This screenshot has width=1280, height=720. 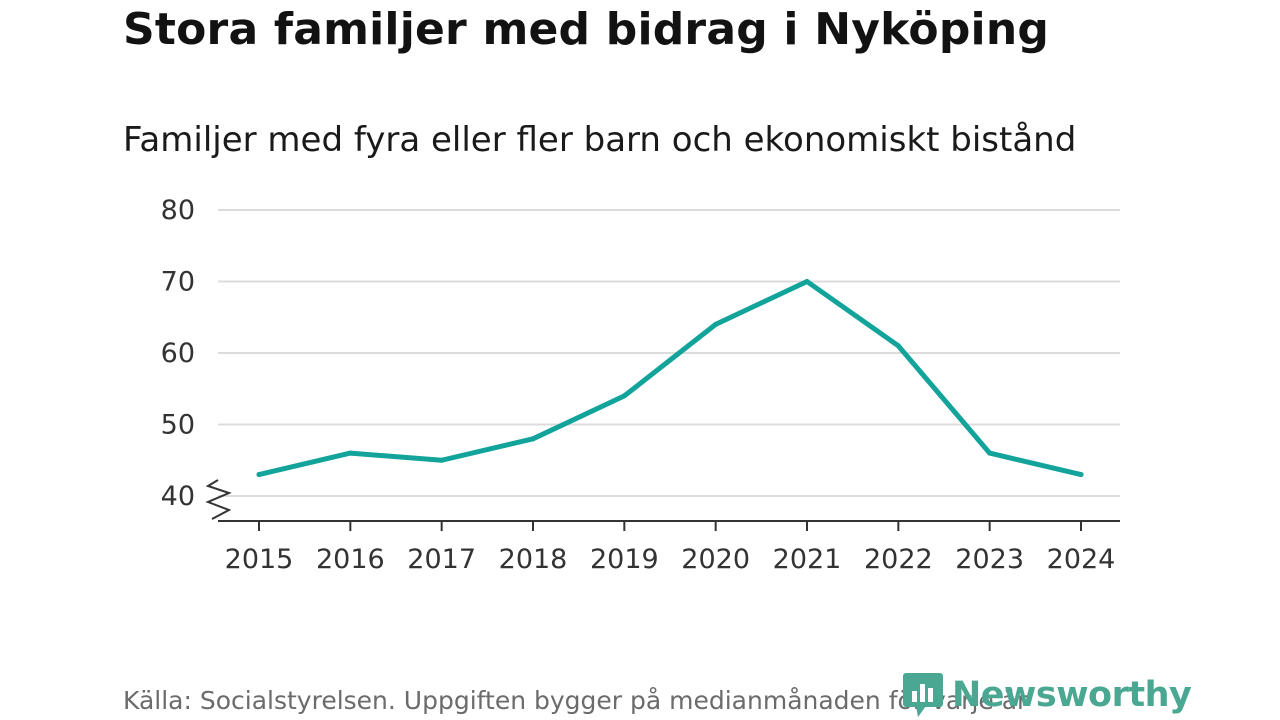 I want to click on x-tick-label-2017: 2017, so click(x=441, y=559).